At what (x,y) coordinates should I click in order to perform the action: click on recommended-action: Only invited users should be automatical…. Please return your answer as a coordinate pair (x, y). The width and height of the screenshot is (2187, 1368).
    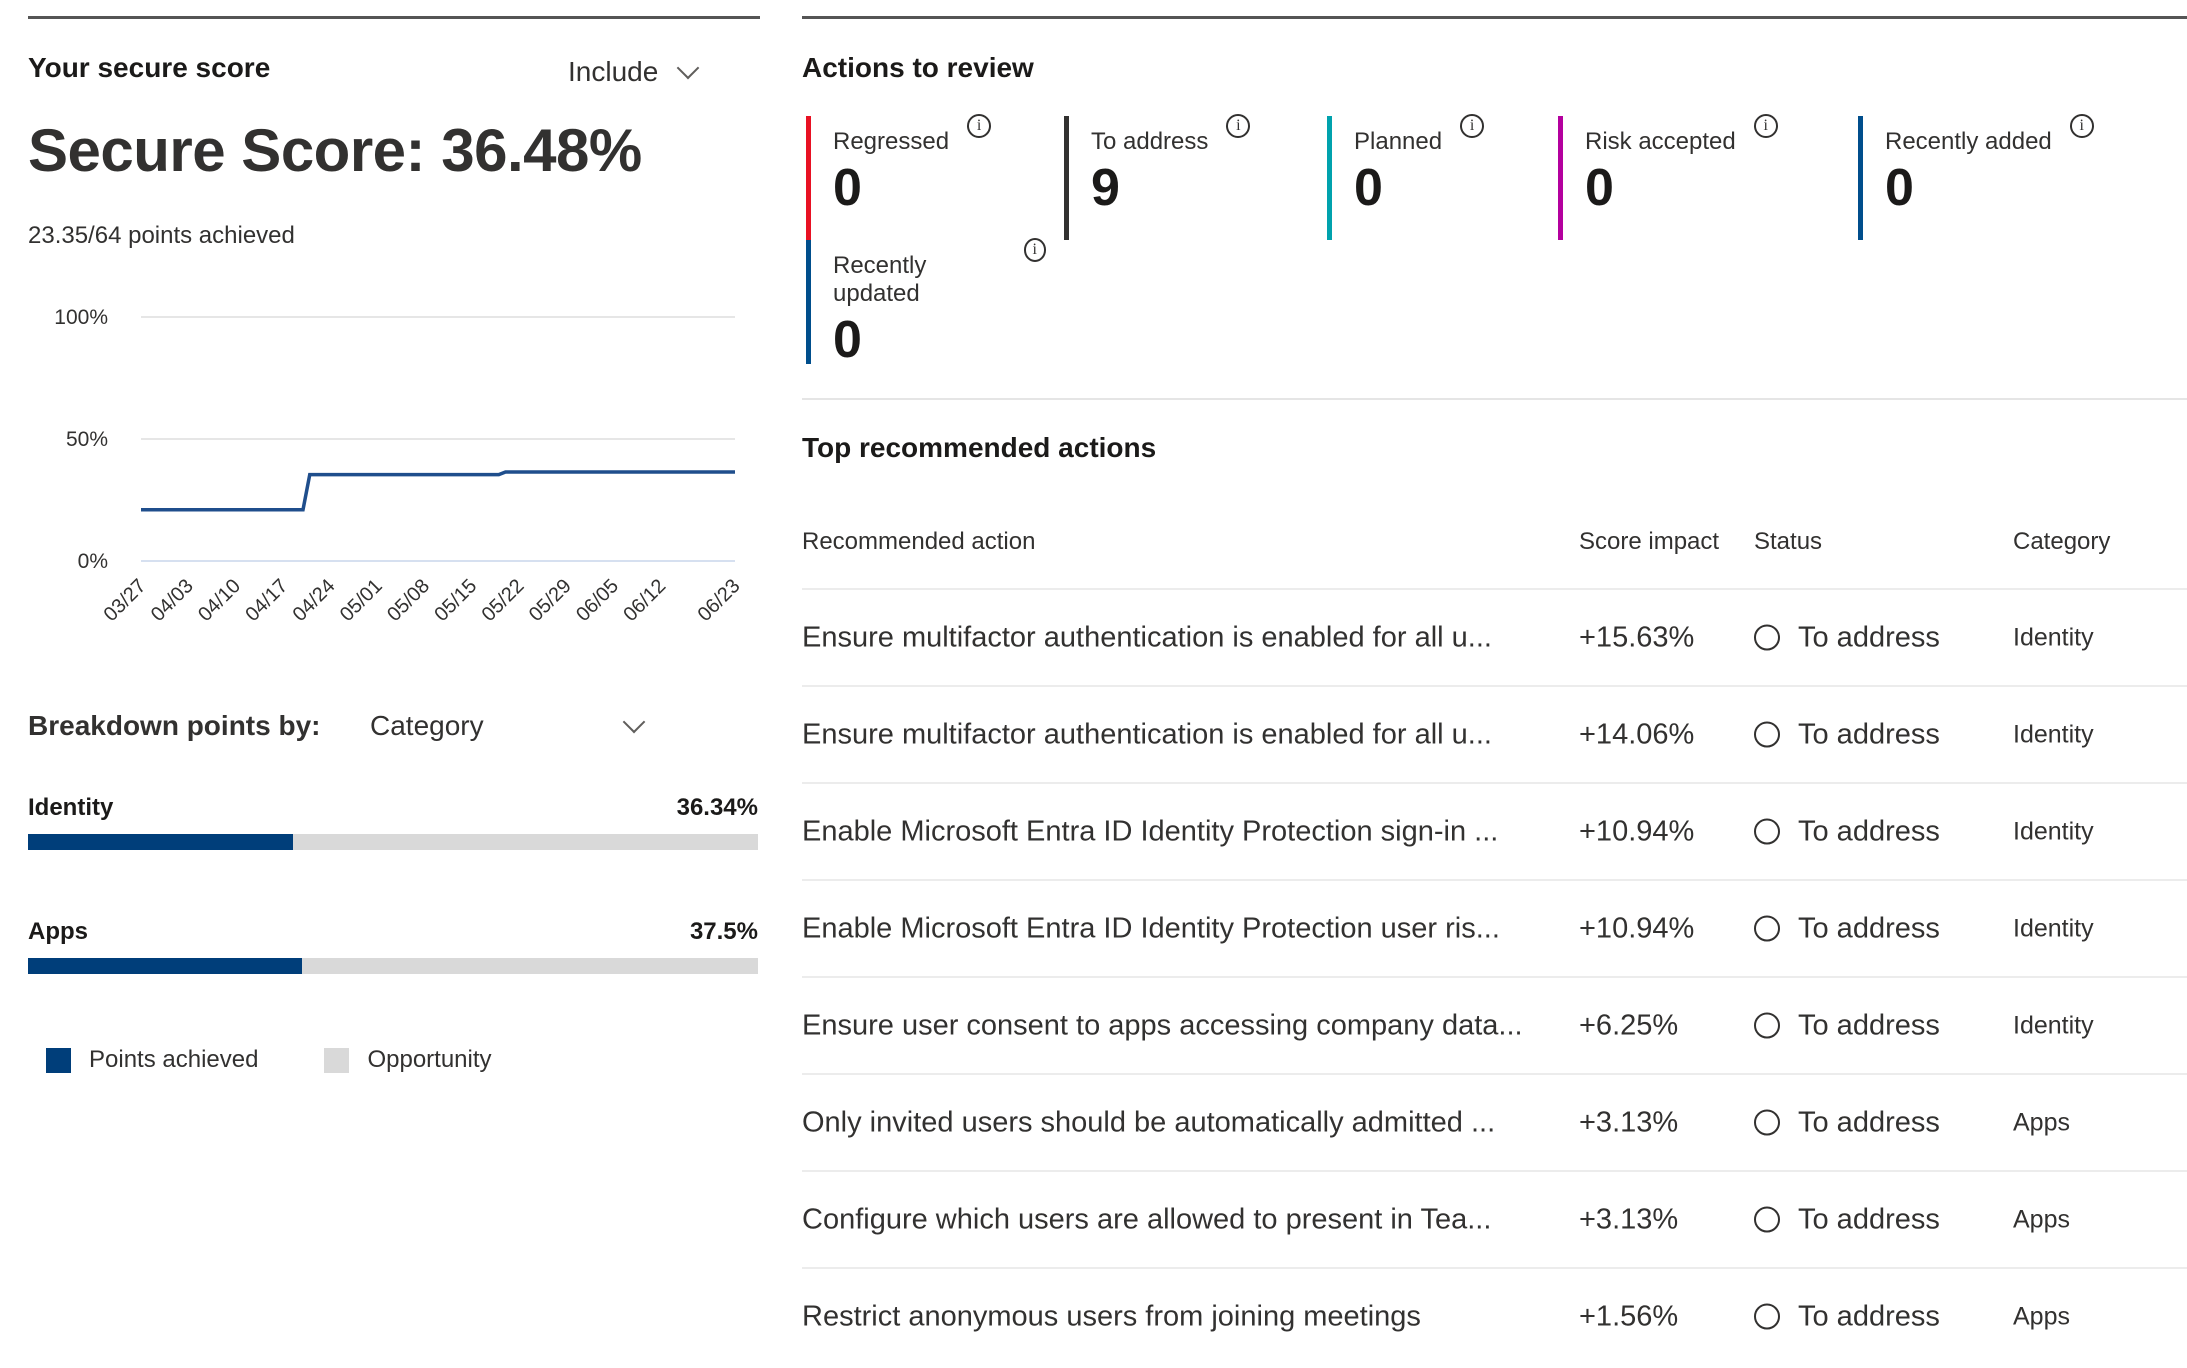
    Looking at the image, I should click on (1149, 1122).